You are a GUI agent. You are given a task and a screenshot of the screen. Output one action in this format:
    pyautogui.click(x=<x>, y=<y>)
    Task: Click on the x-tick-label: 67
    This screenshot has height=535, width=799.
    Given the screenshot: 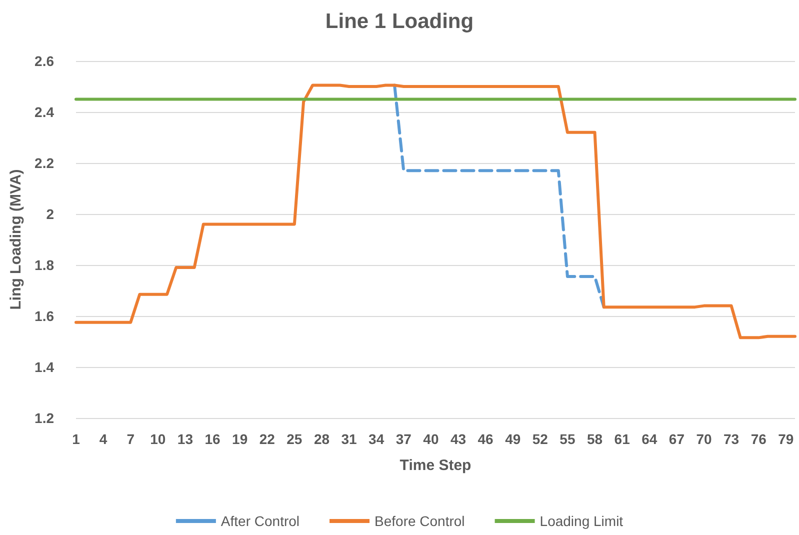 What is the action you would take?
    pyautogui.click(x=676, y=439)
    